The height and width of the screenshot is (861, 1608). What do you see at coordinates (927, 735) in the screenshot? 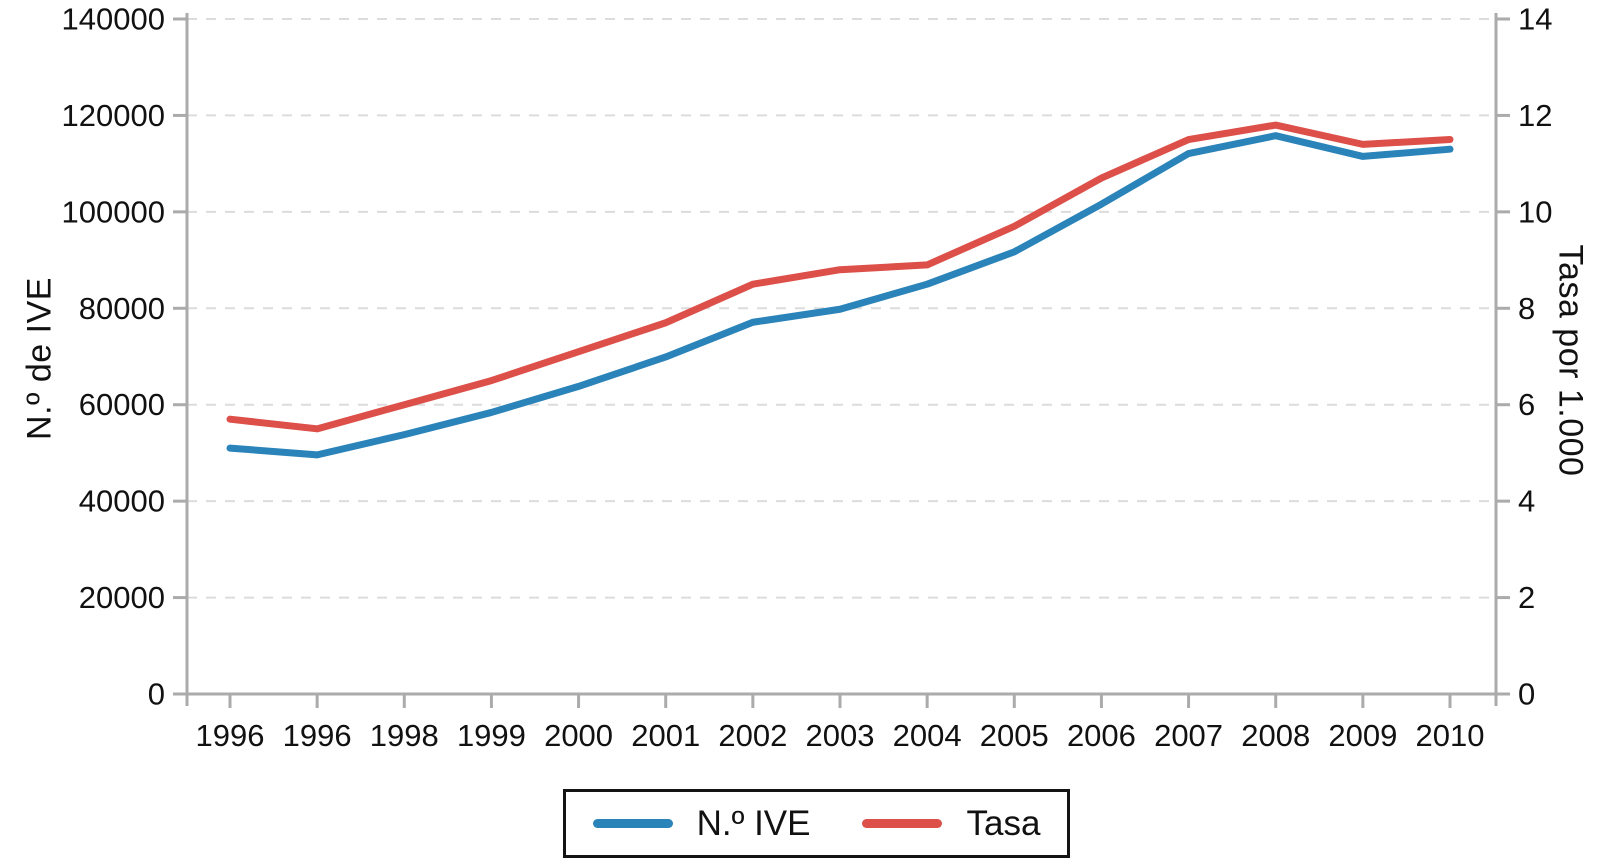
I see `x-axis-tick-label: 2004` at bounding box center [927, 735].